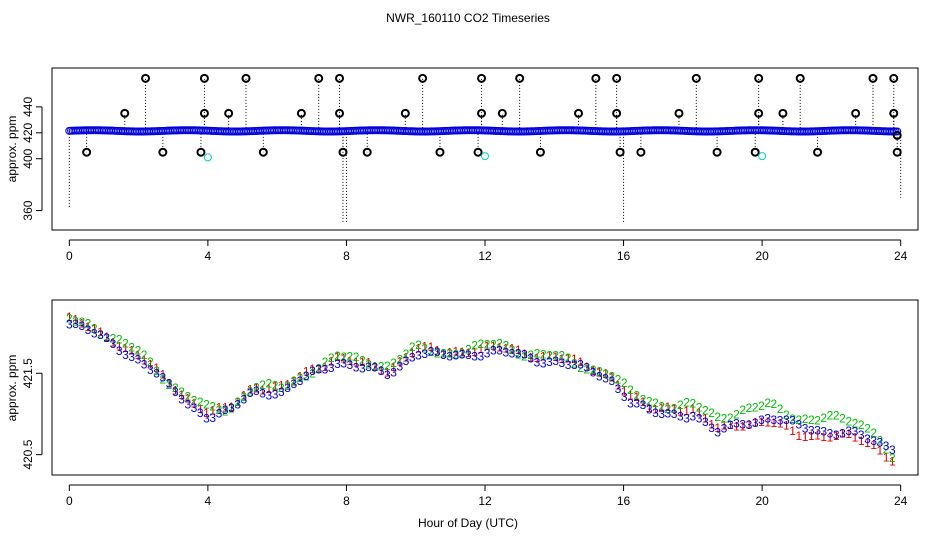 The height and width of the screenshot is (545, 936). What do you see at coordinates (208, 501) in the screenshot?
I see `bottom-x-tick-label: 4` at bounding box center [208, 501].